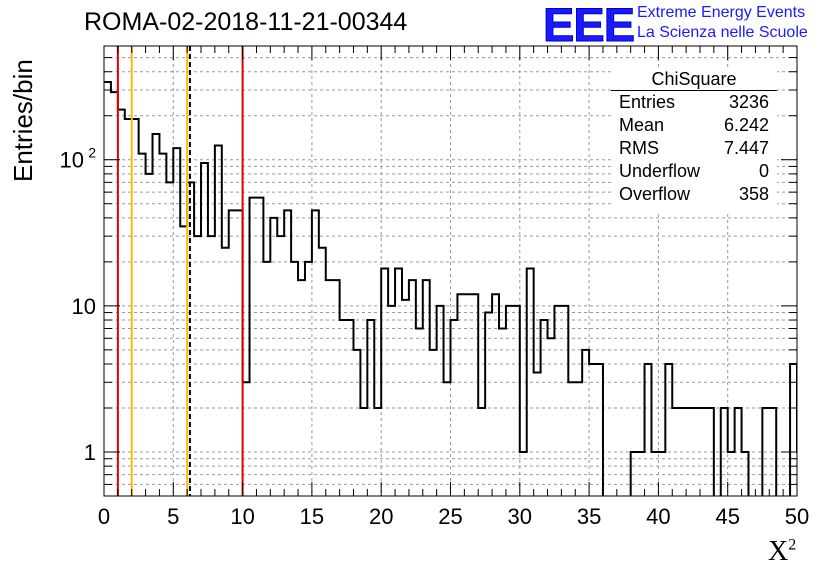  What do you see at coordinates (90, 452) in the screenshot?
I see `y-tick-label: 1` at bounding box center [90, 452].